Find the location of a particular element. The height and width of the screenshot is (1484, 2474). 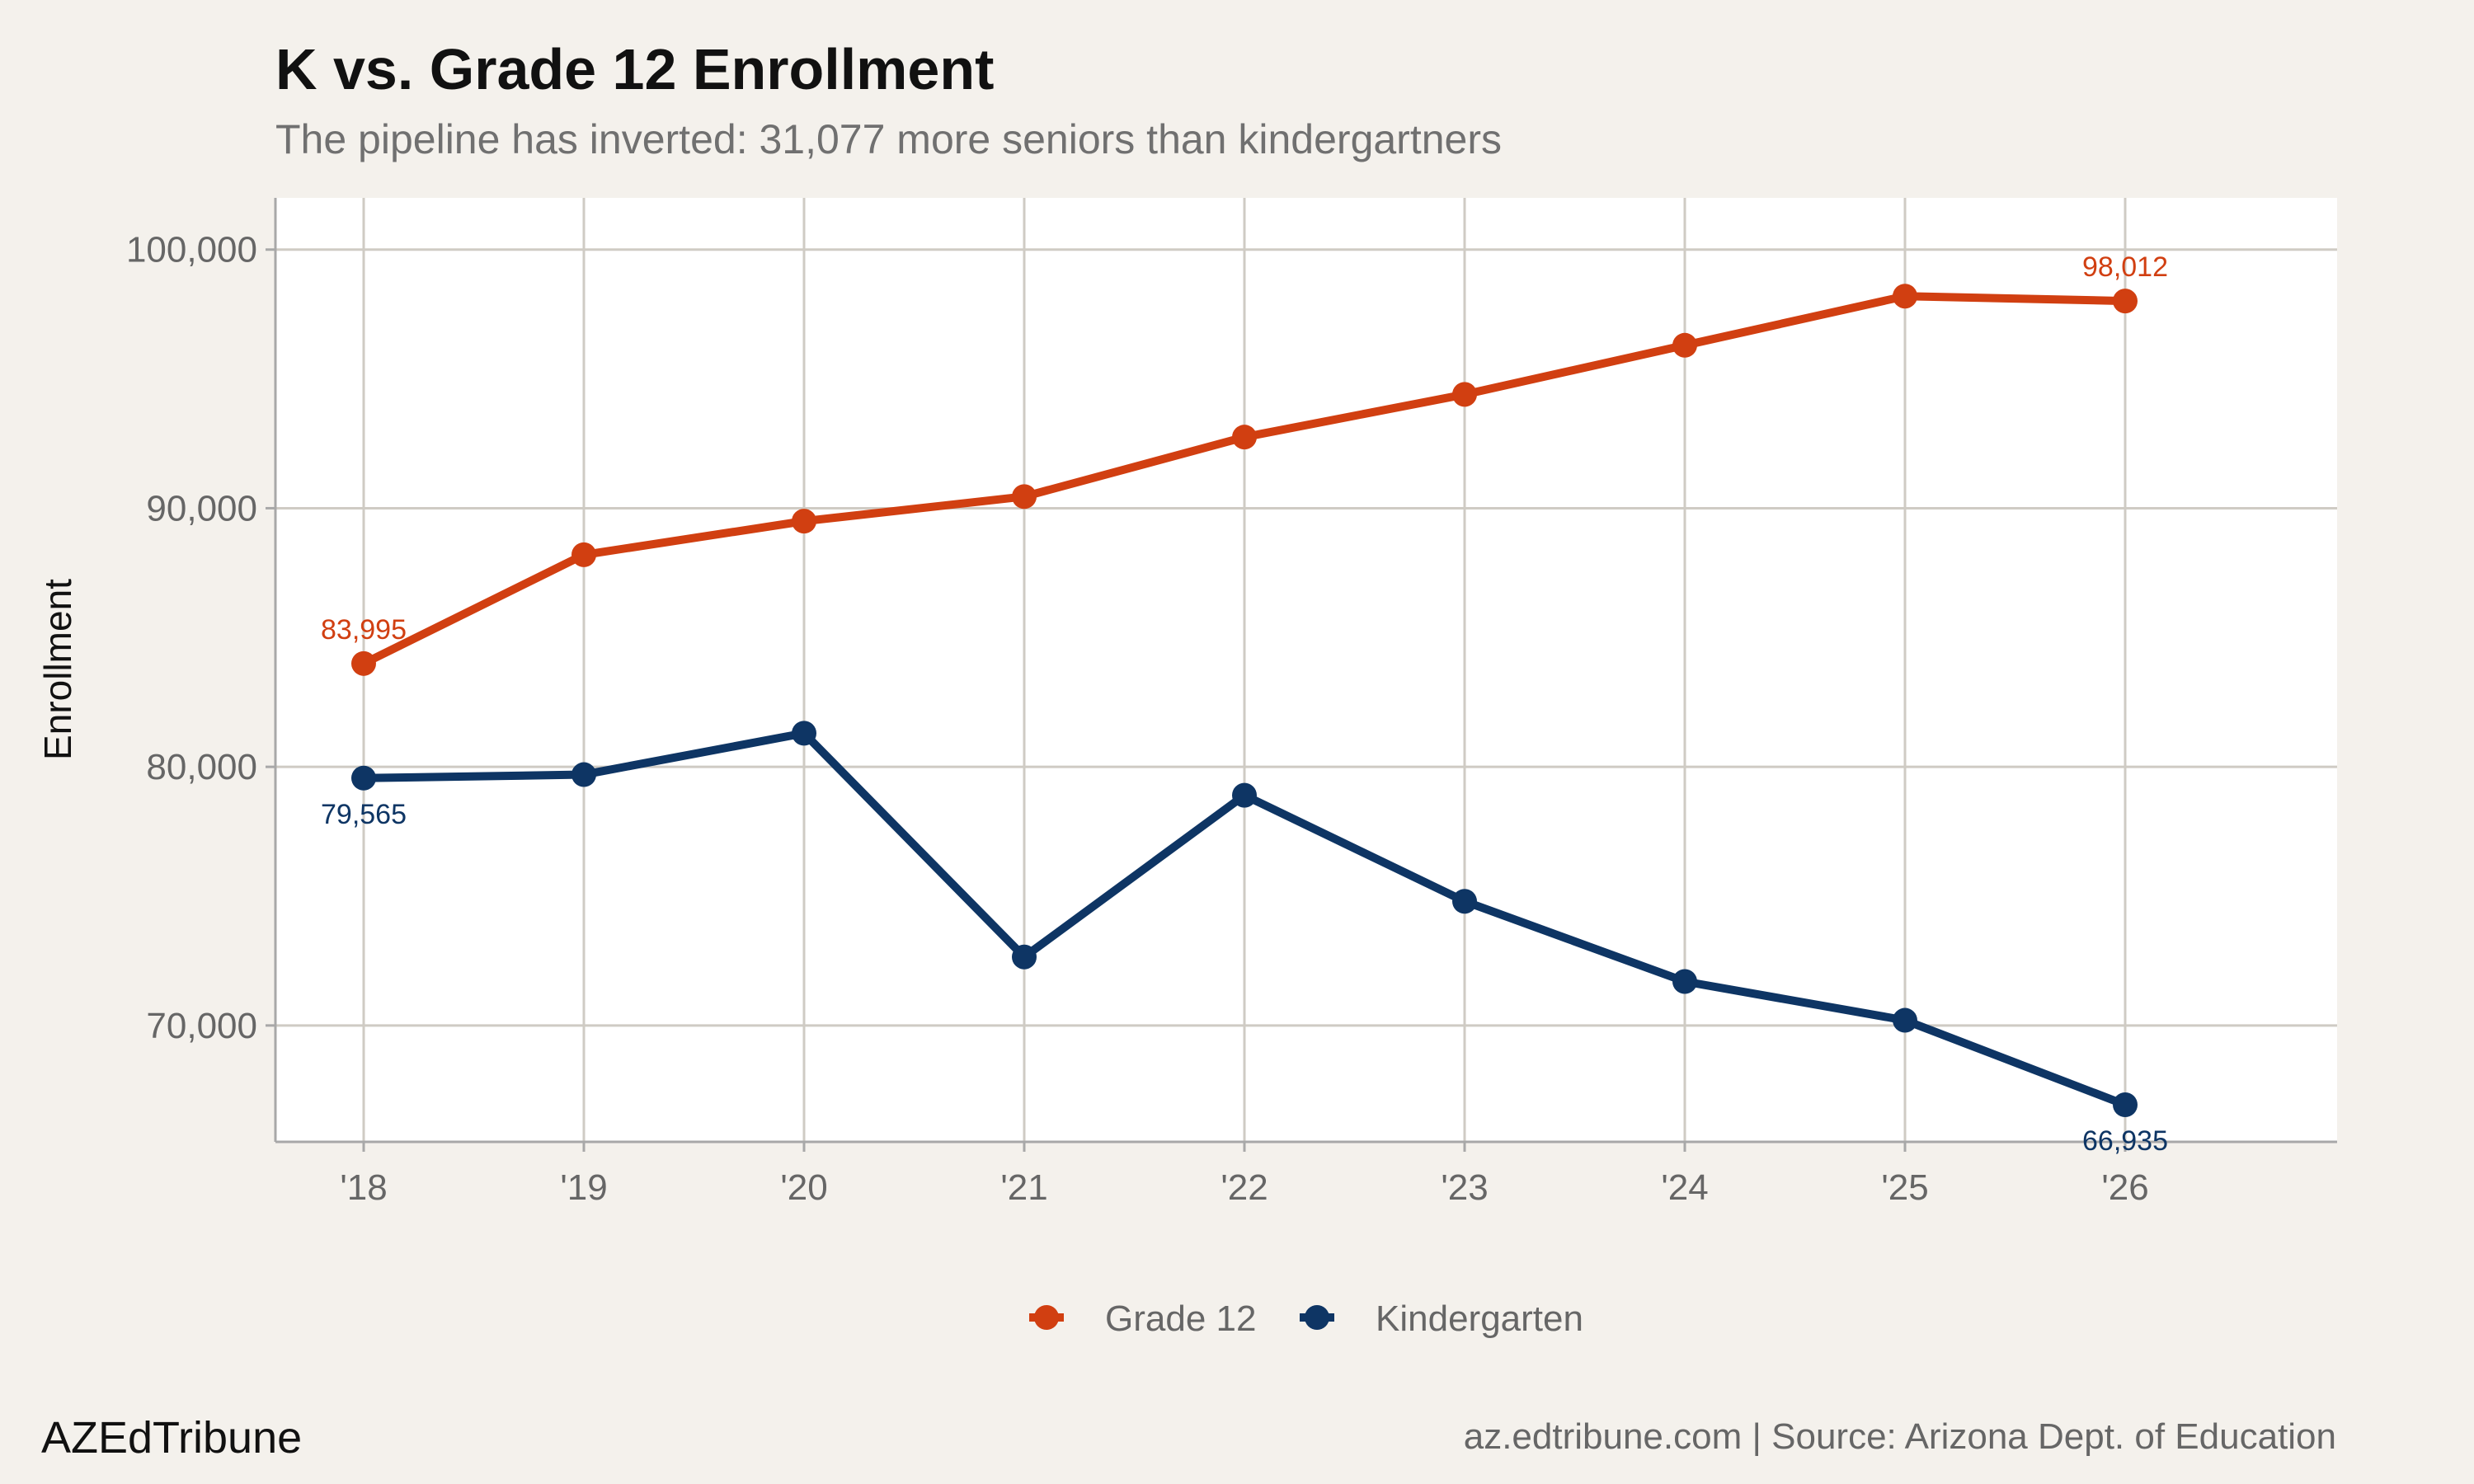

data-label-grade-12: 83,995 is located at coordinates (364, 630).